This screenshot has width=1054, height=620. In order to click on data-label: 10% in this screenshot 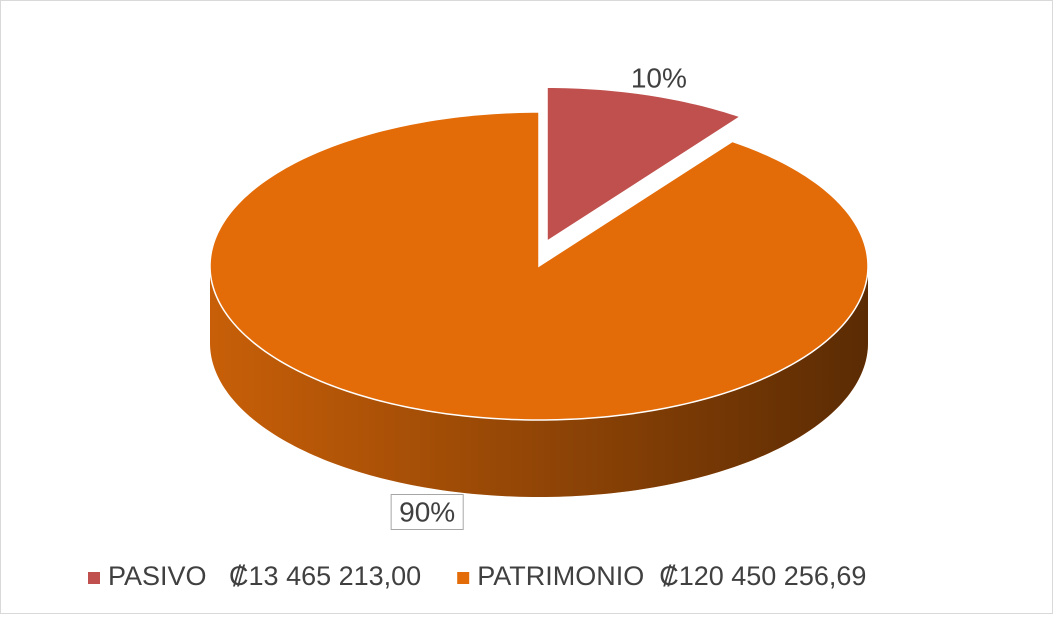, I will do `click(659, 78)`.